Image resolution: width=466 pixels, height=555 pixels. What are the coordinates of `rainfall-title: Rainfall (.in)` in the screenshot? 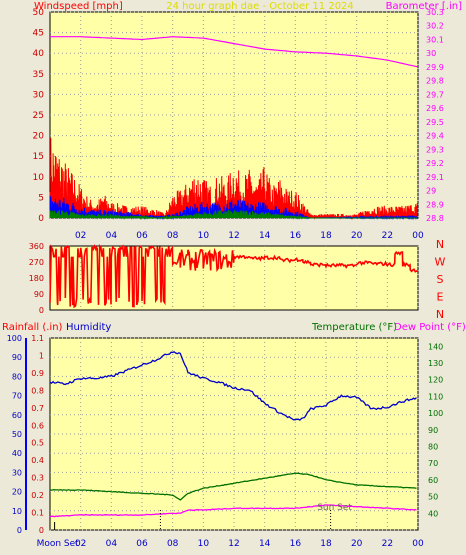 It's located at (32, 327).